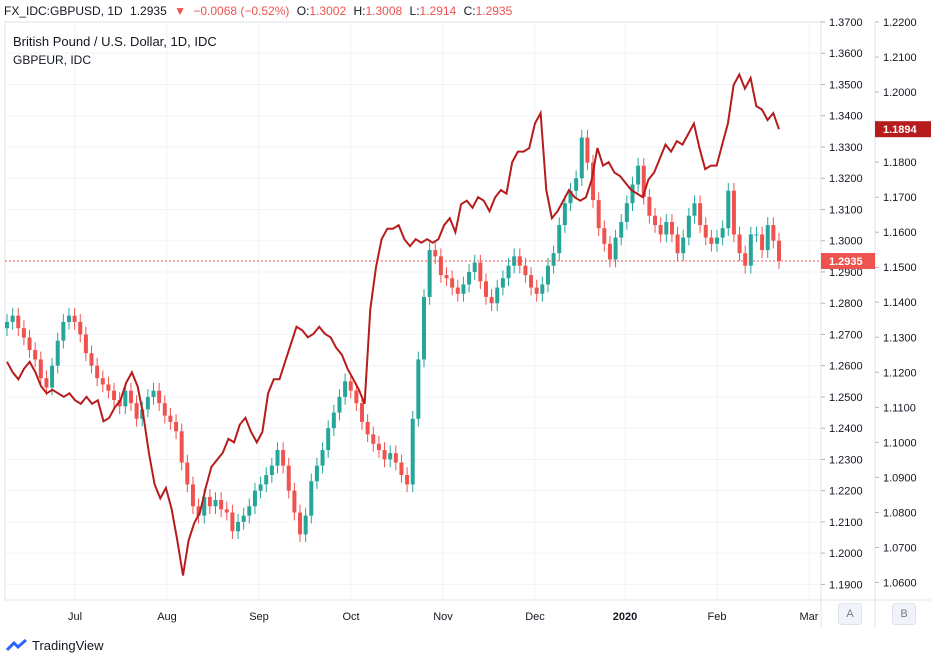  What do you see at coordinates (900, 548) in the screenshot?
I see `y2-tick-label: 1.0700` at bounding box center [900, 548].